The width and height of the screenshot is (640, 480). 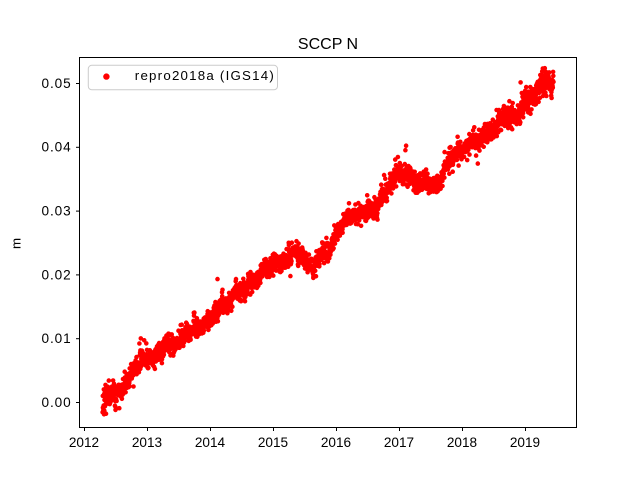 What do you see at coordinates (205, 75) in the screenshot?
I see `svg-text: repro2018a (IGS14)` at bounding box center [205, 75].